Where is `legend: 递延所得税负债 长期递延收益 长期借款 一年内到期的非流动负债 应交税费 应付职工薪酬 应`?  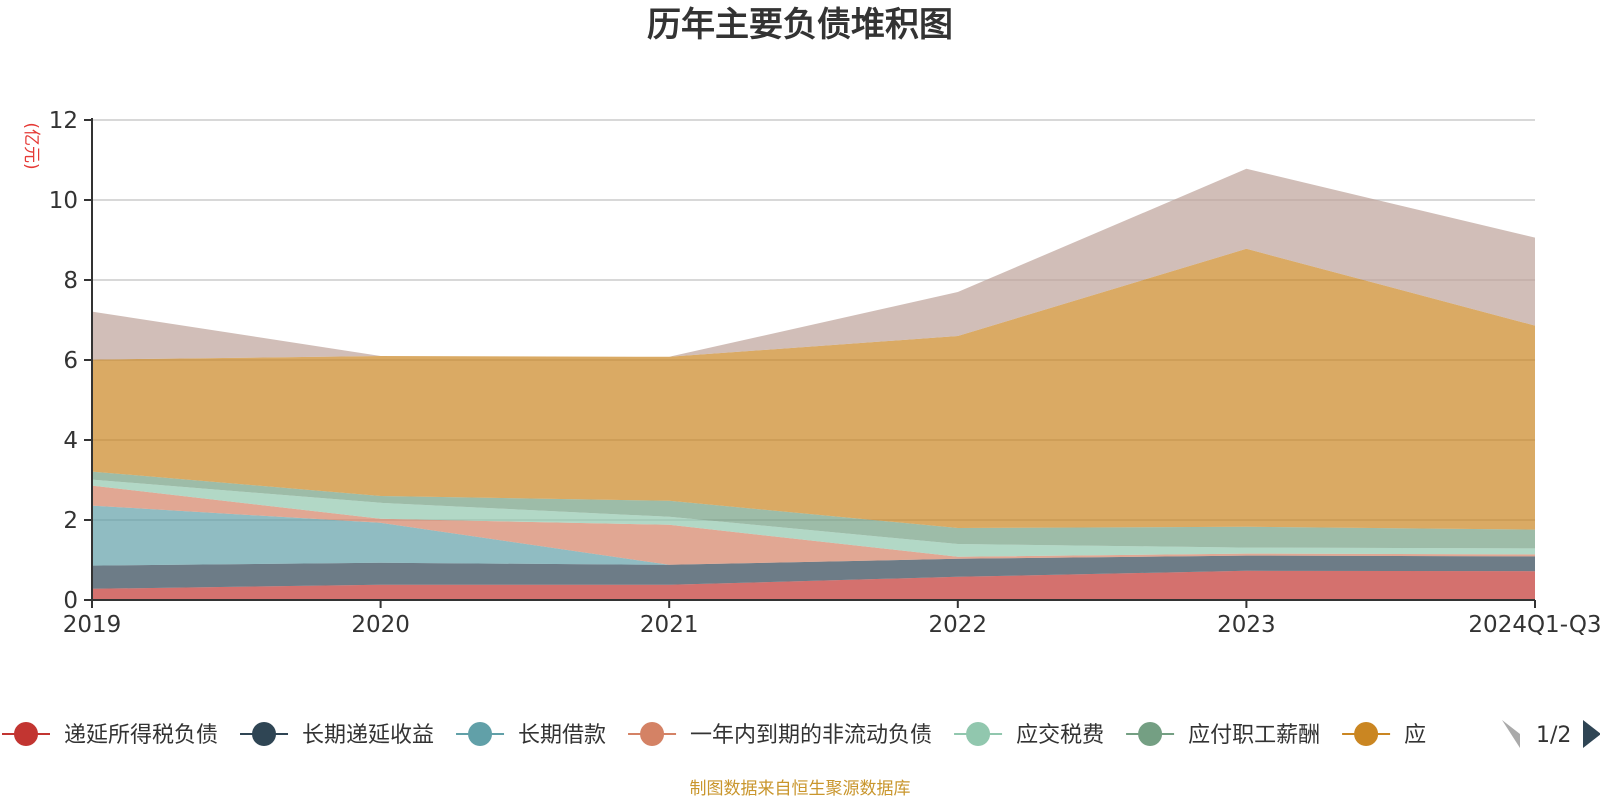
legend: 递延所得税负债 长期递延收益 长期借款 一年内到期的非流动负债 应交税费 应付职工薪酬 应 is located at coordinates (714, 735).